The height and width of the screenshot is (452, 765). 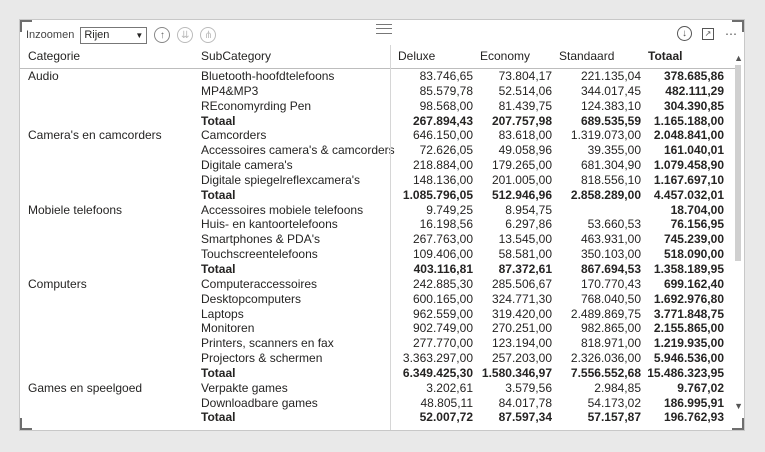 I want to click on column-header-standaard: Standaard, so click(x=587, y=56).